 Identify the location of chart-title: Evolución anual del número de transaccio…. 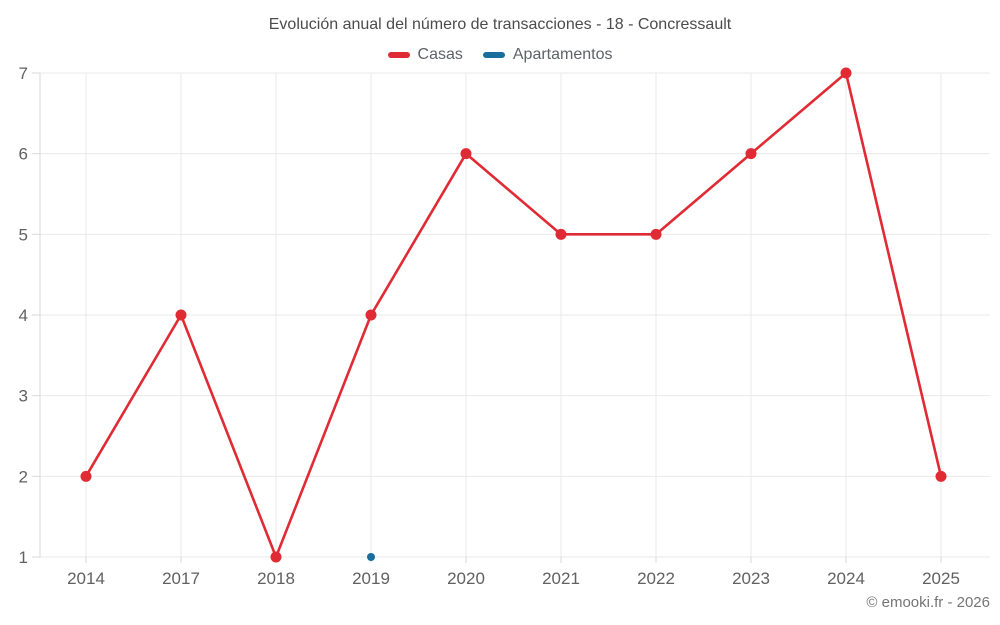
(500, 24).